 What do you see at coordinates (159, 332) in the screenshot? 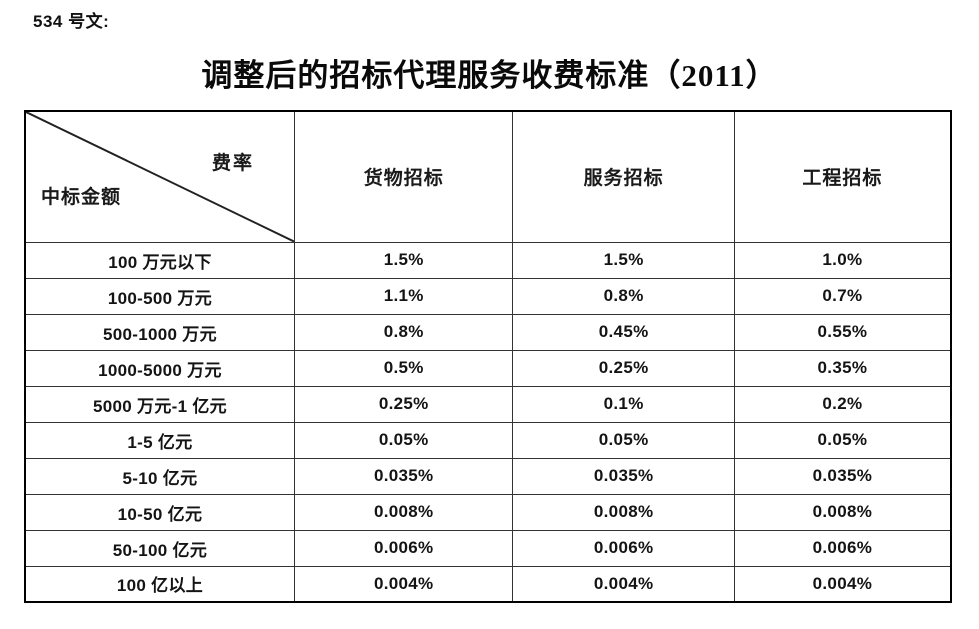
I see `row-label-bid-amount-range: 500-1000 万元` at bounding box center [159, 332].